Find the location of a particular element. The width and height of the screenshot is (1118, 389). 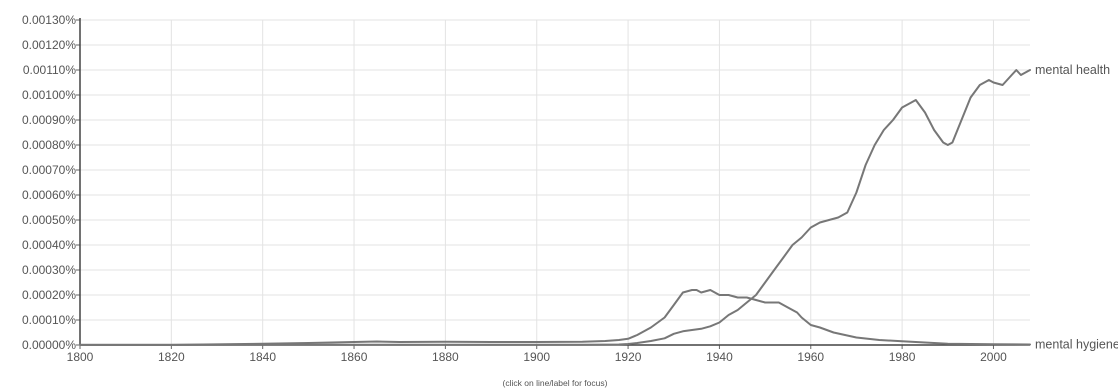

series-line-mental-hygiene is located at coordinates (555, 317).